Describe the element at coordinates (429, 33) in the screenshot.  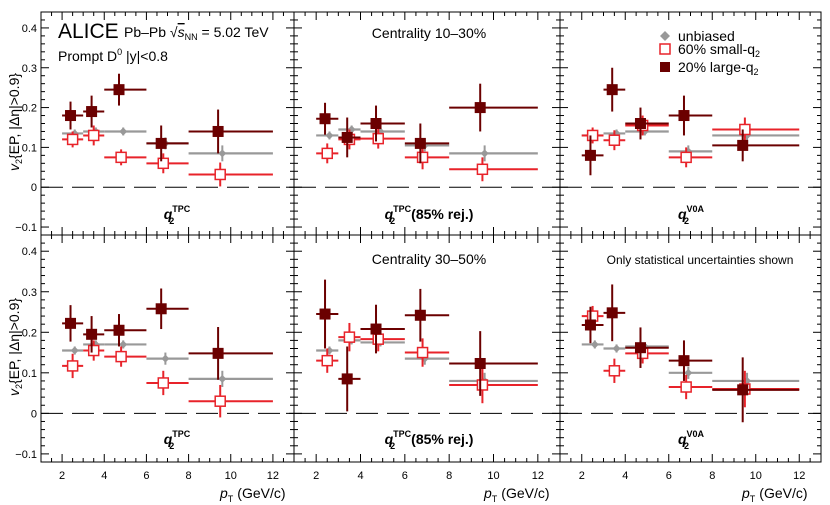
I see `centrality-label-top: Centrality 10–30%` at that location.